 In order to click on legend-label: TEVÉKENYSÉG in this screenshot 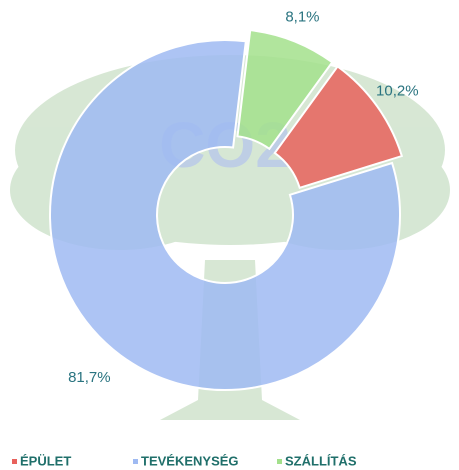, I will do `click(190, 460)`.